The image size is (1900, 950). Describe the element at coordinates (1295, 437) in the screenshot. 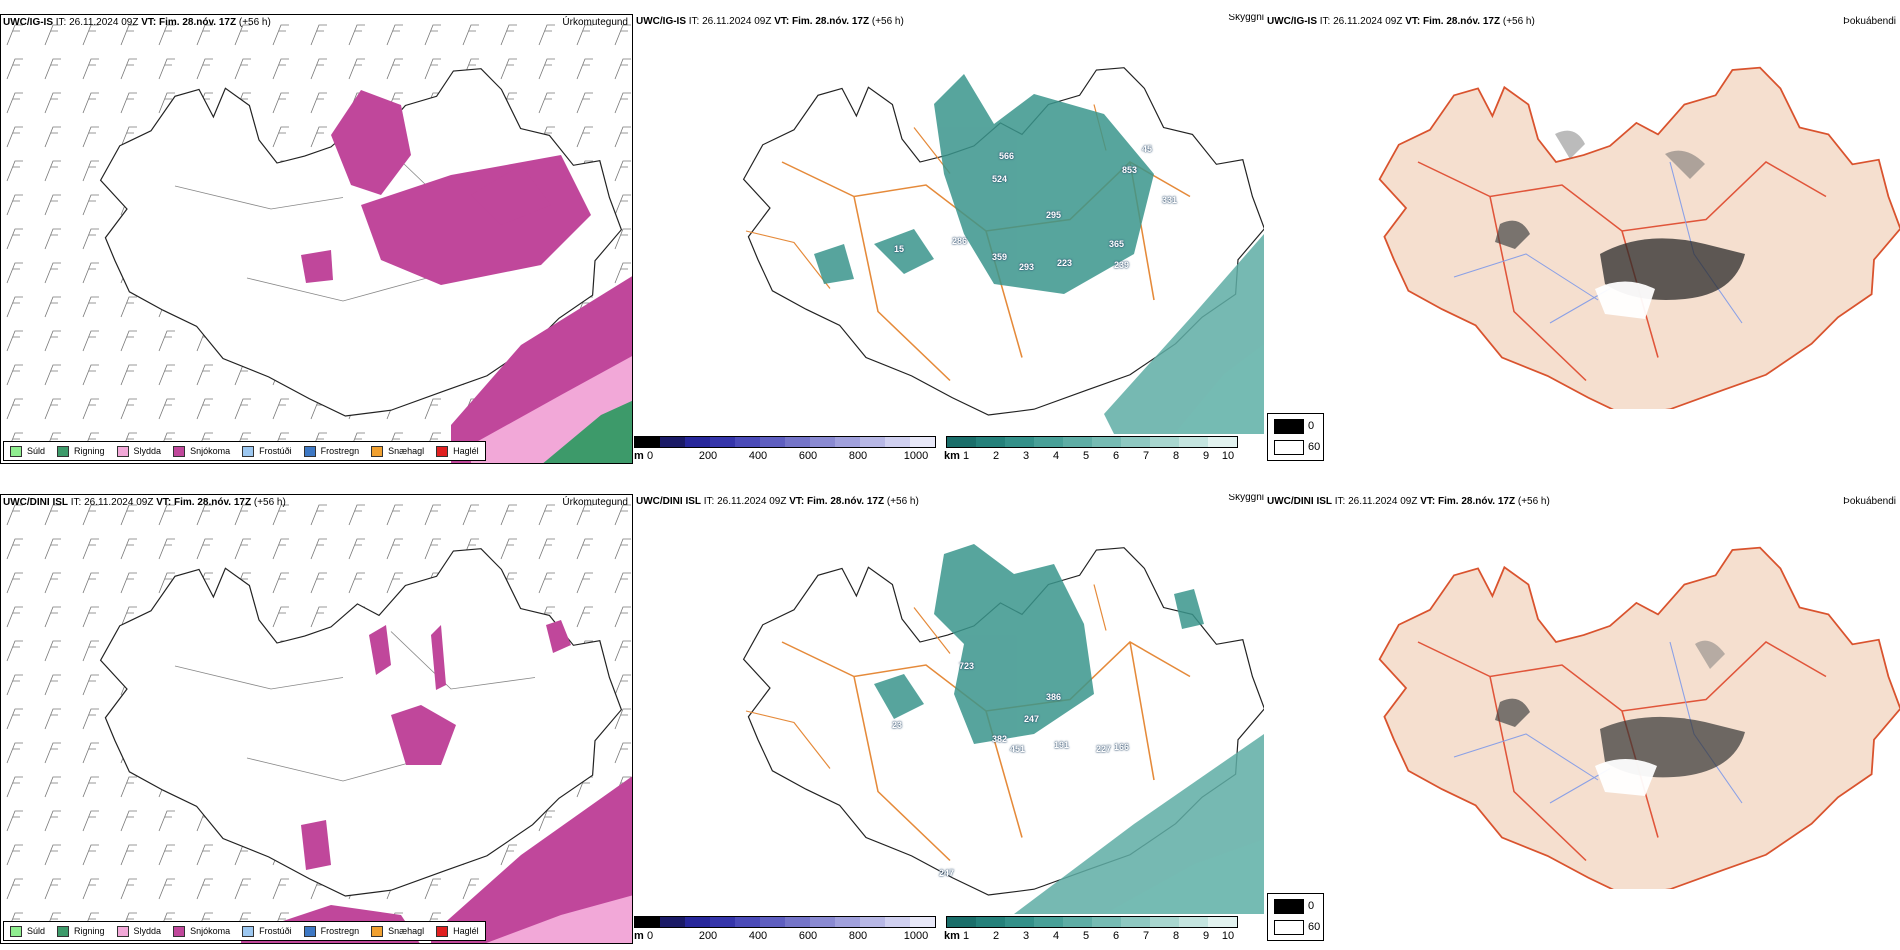

I see `fog-legend-row1: 0 60` at that location.